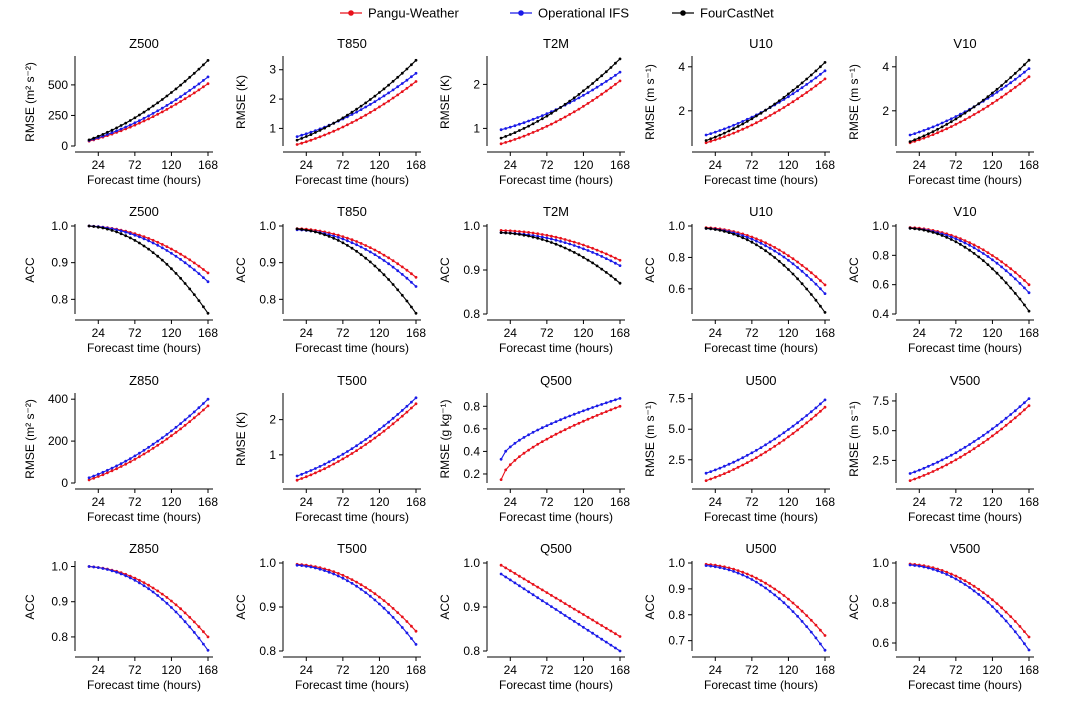  I want to click on series-pangu-weather, so click(560, 245).